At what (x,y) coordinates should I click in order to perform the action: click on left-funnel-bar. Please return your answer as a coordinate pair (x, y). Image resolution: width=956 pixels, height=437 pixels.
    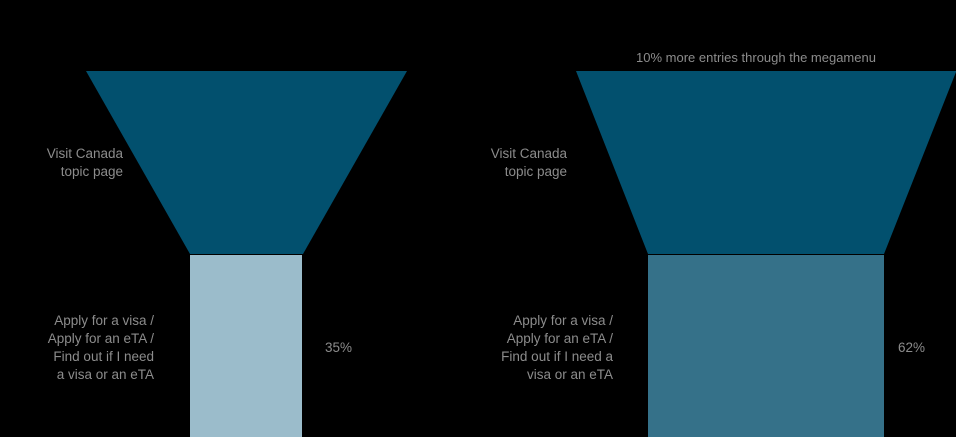
    Looking at the image, I should click on (246, 346).